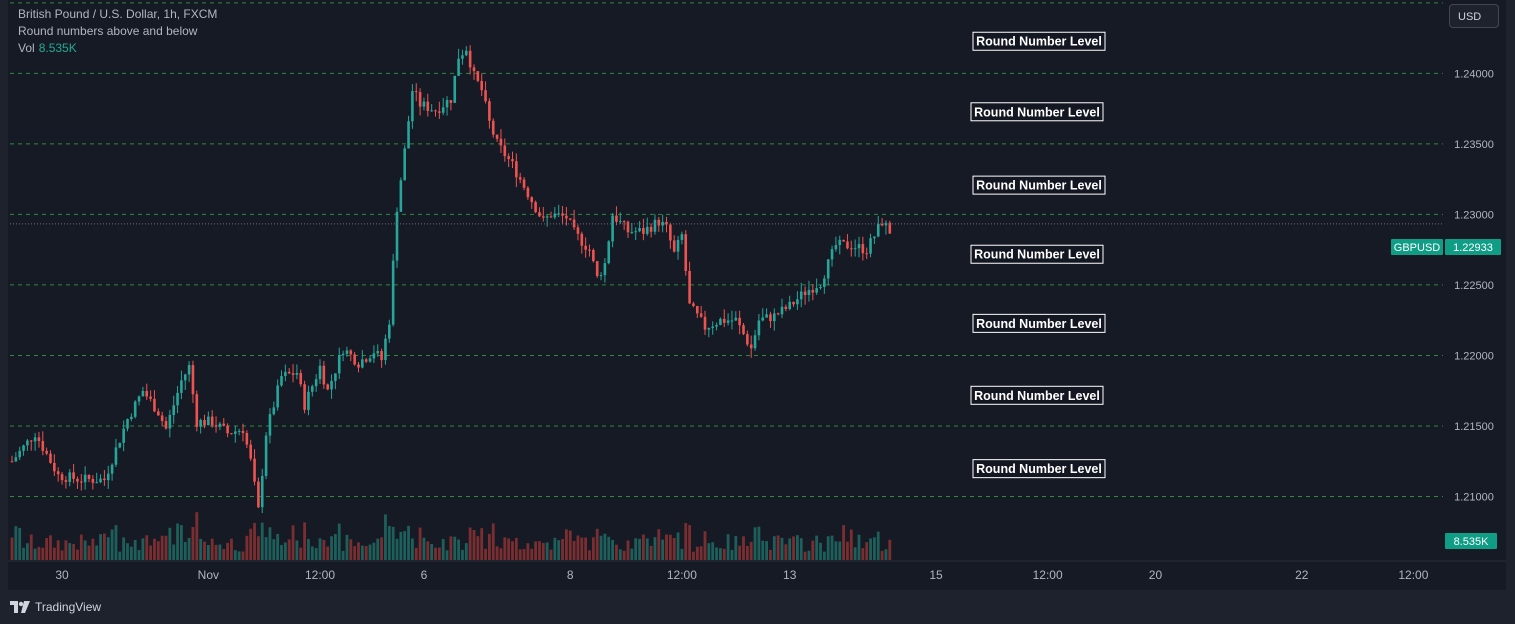 The width and height of the screenshot is (1515, 624). What do you see at coordinates (108, 31) in the screenshot?
I see `indicator-name: Round numbers above and below` at bounding box center [108, 31].